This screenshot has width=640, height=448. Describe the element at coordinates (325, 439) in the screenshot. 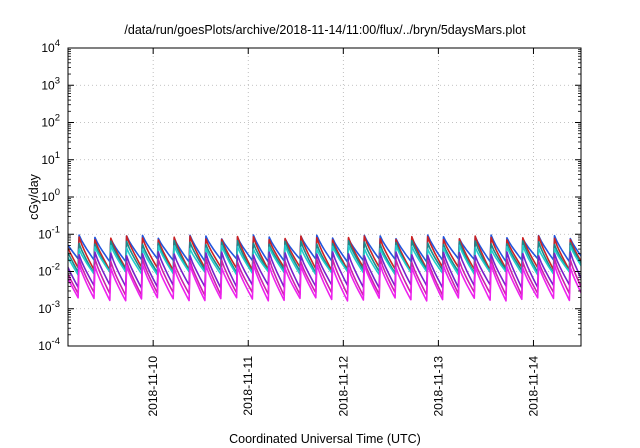

I see `x-axis-label: Coordinated Universal Time (UTC)` at that location.